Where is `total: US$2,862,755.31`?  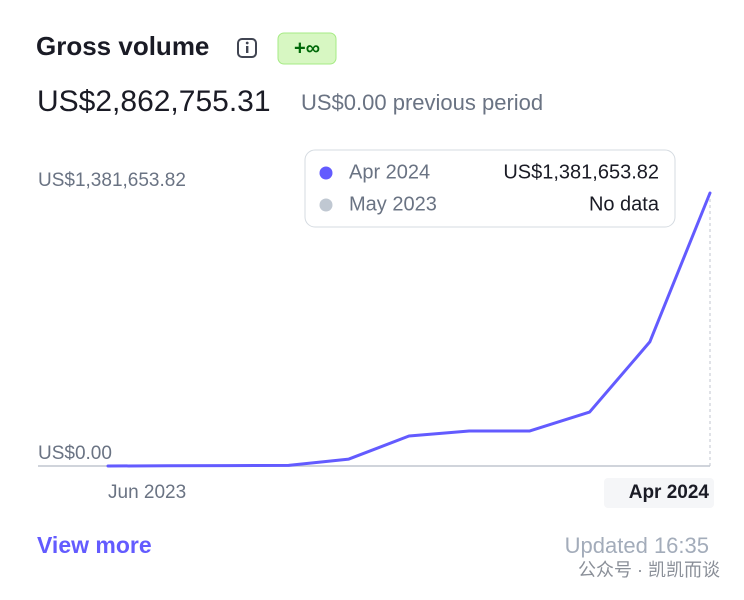
total: US$2,862,755.31 is located at coordinates (154, 101).